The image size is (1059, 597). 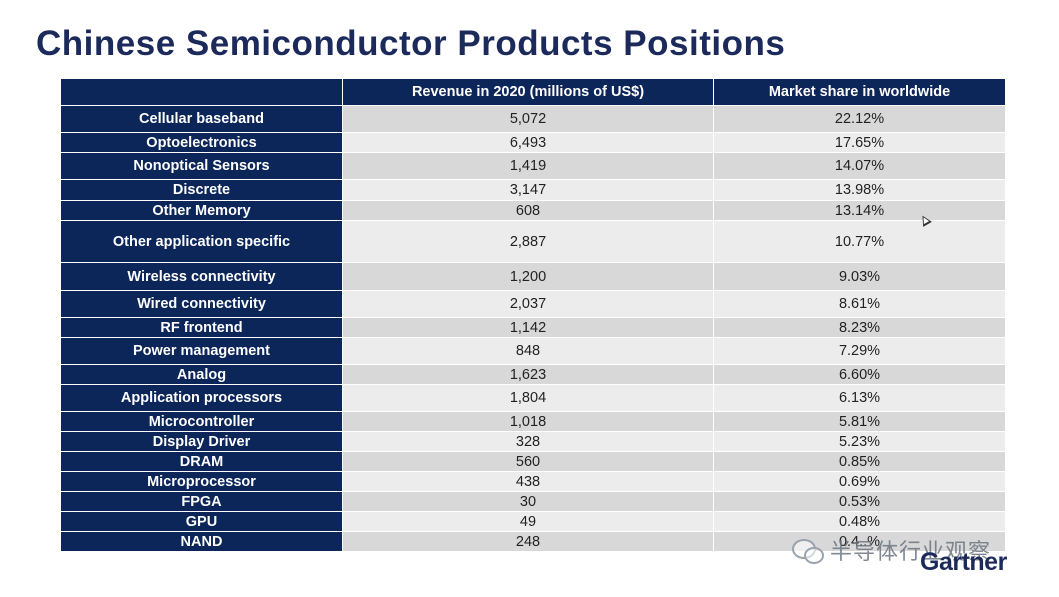 I want to click on table-row: RF frontend 1,142 8.23%, so click(x=533, y=327).